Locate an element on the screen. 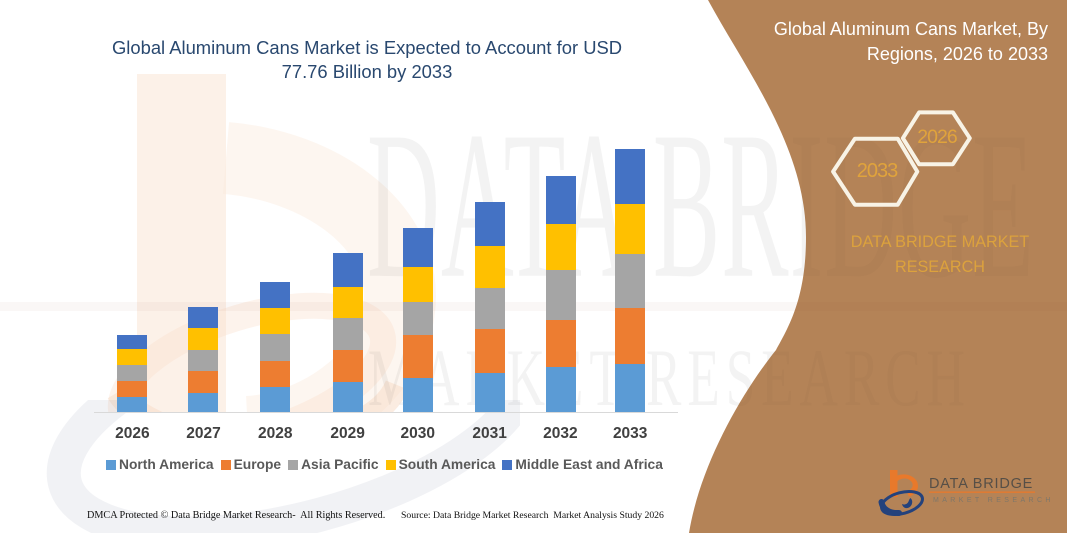  svg-text: MARKET RESEARCH is located at coordinates (993, 500).